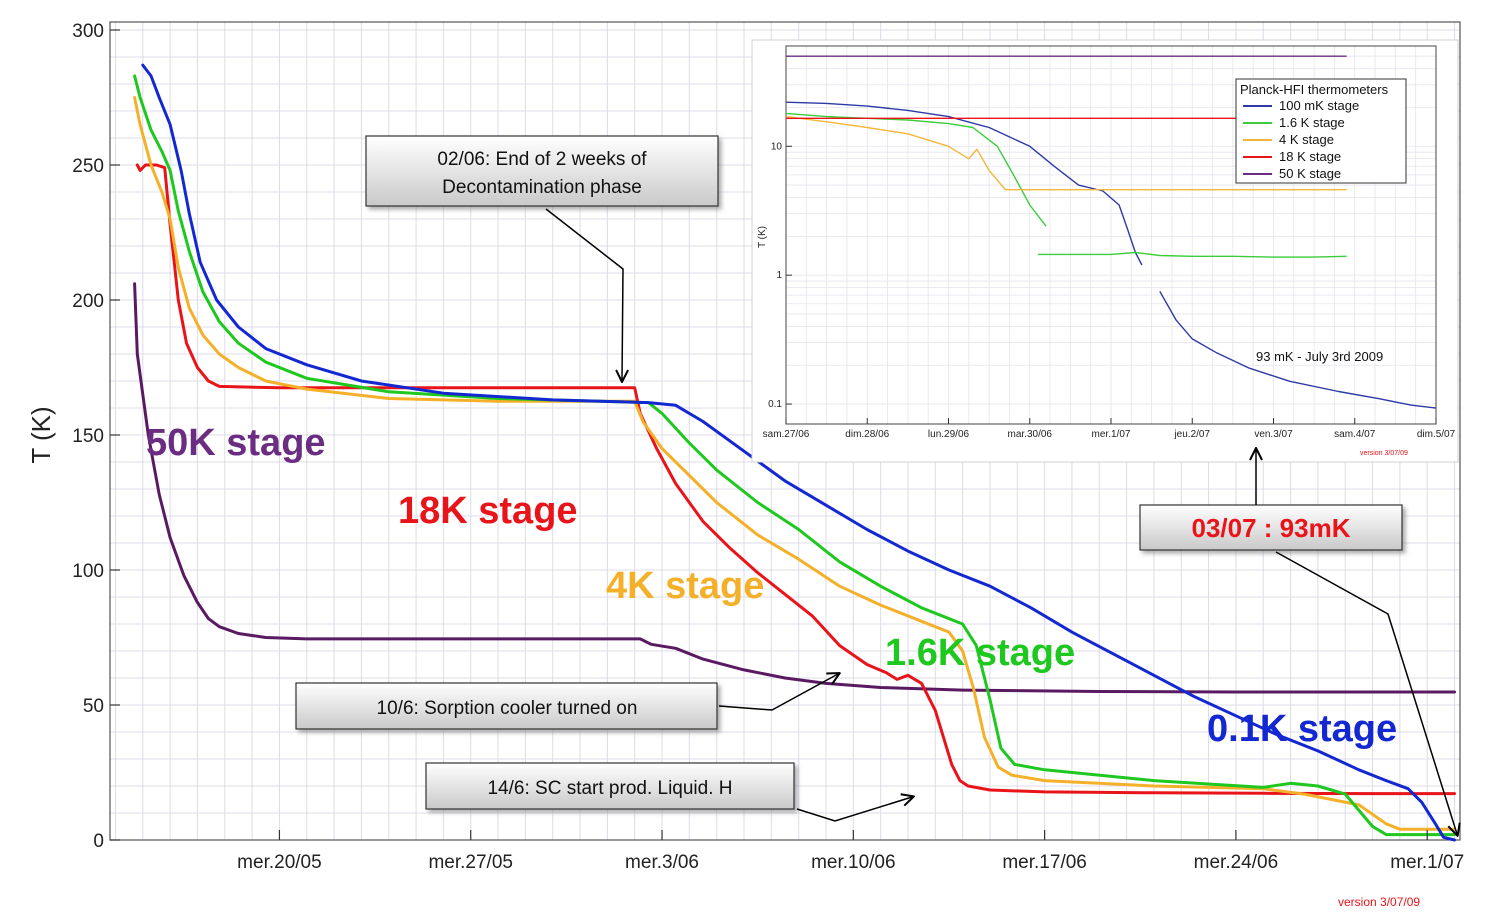 The height and width of the screenshot is (914, 1504). Describe the element at coordinates (867, 434) in the screenshot. I see `inset-x-tick-label: dim.28/06` at that location.